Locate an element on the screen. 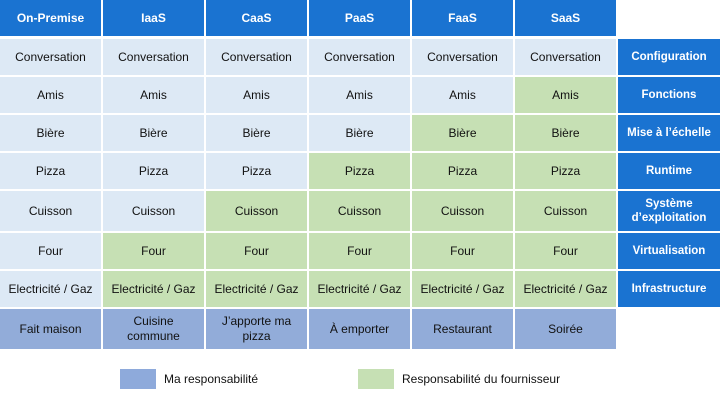  legend-my-responsibility: Ma responsabilité is located at coordinates (189, 379).